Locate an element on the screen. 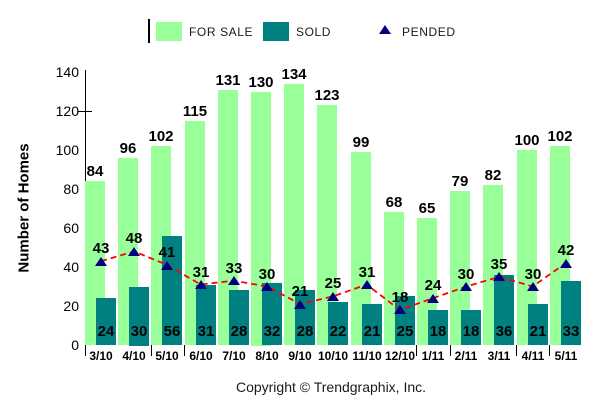 This screenshot has height=400, width=600. y-axis-title: Number of Homes is located at coordinates (24, 208).